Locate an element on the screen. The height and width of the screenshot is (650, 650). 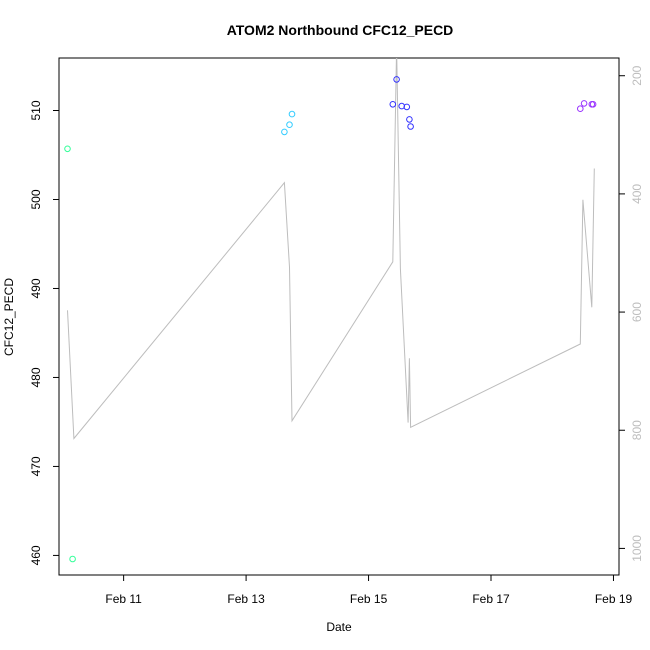
y-tick-label: 460 is located at coordinates (36, 555).